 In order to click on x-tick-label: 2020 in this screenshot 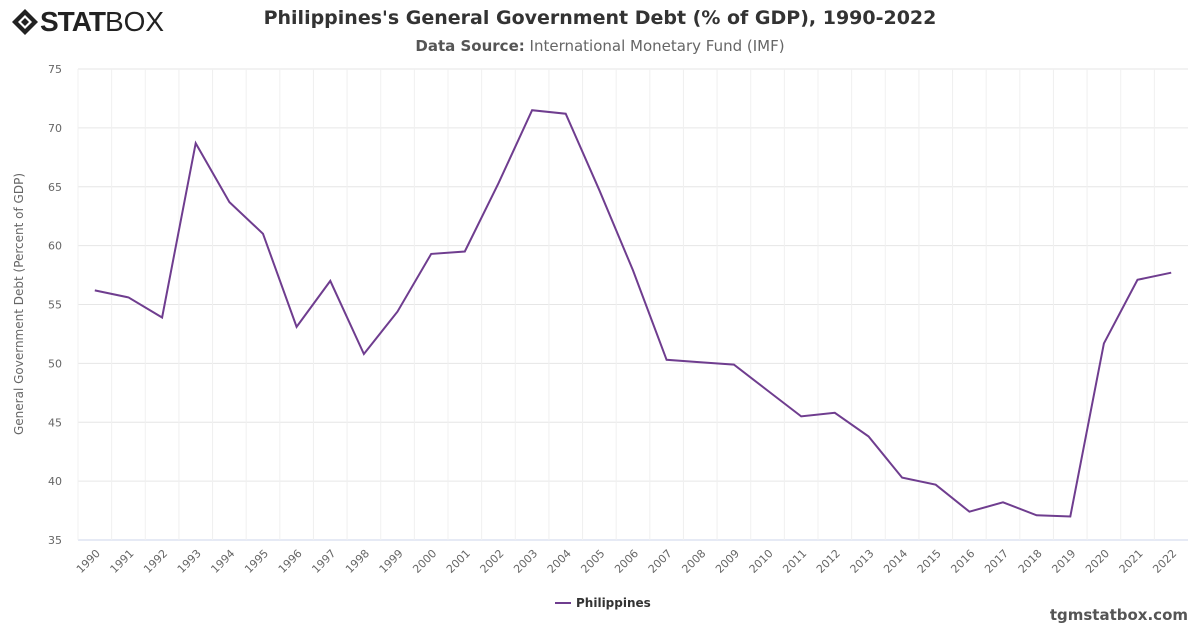, I will do `click(1097, 561)`.